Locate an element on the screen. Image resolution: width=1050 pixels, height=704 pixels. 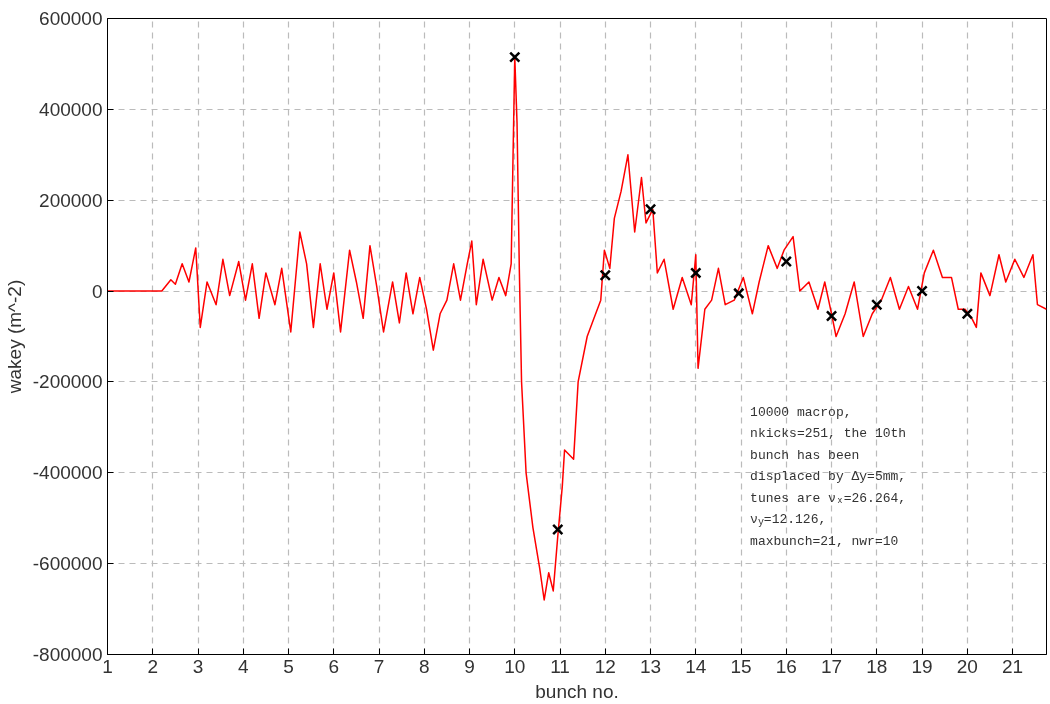
x-tick-label: 21 is located at coordinates (1012, 666).